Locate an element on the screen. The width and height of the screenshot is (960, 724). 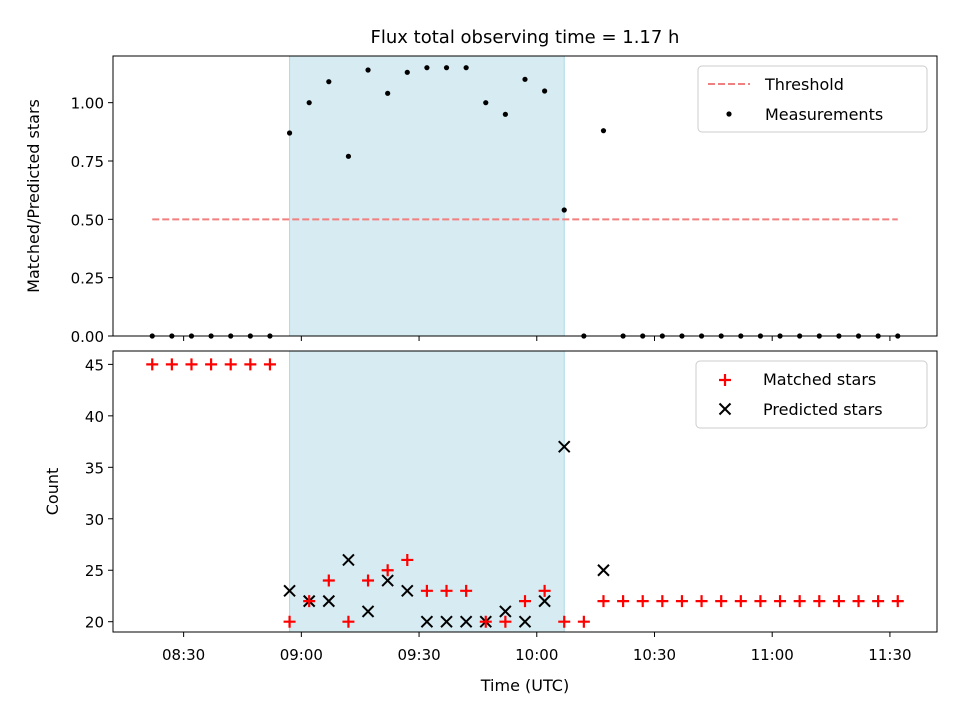
x-tick-label: 11:00 is located at coordinates (772, 655).